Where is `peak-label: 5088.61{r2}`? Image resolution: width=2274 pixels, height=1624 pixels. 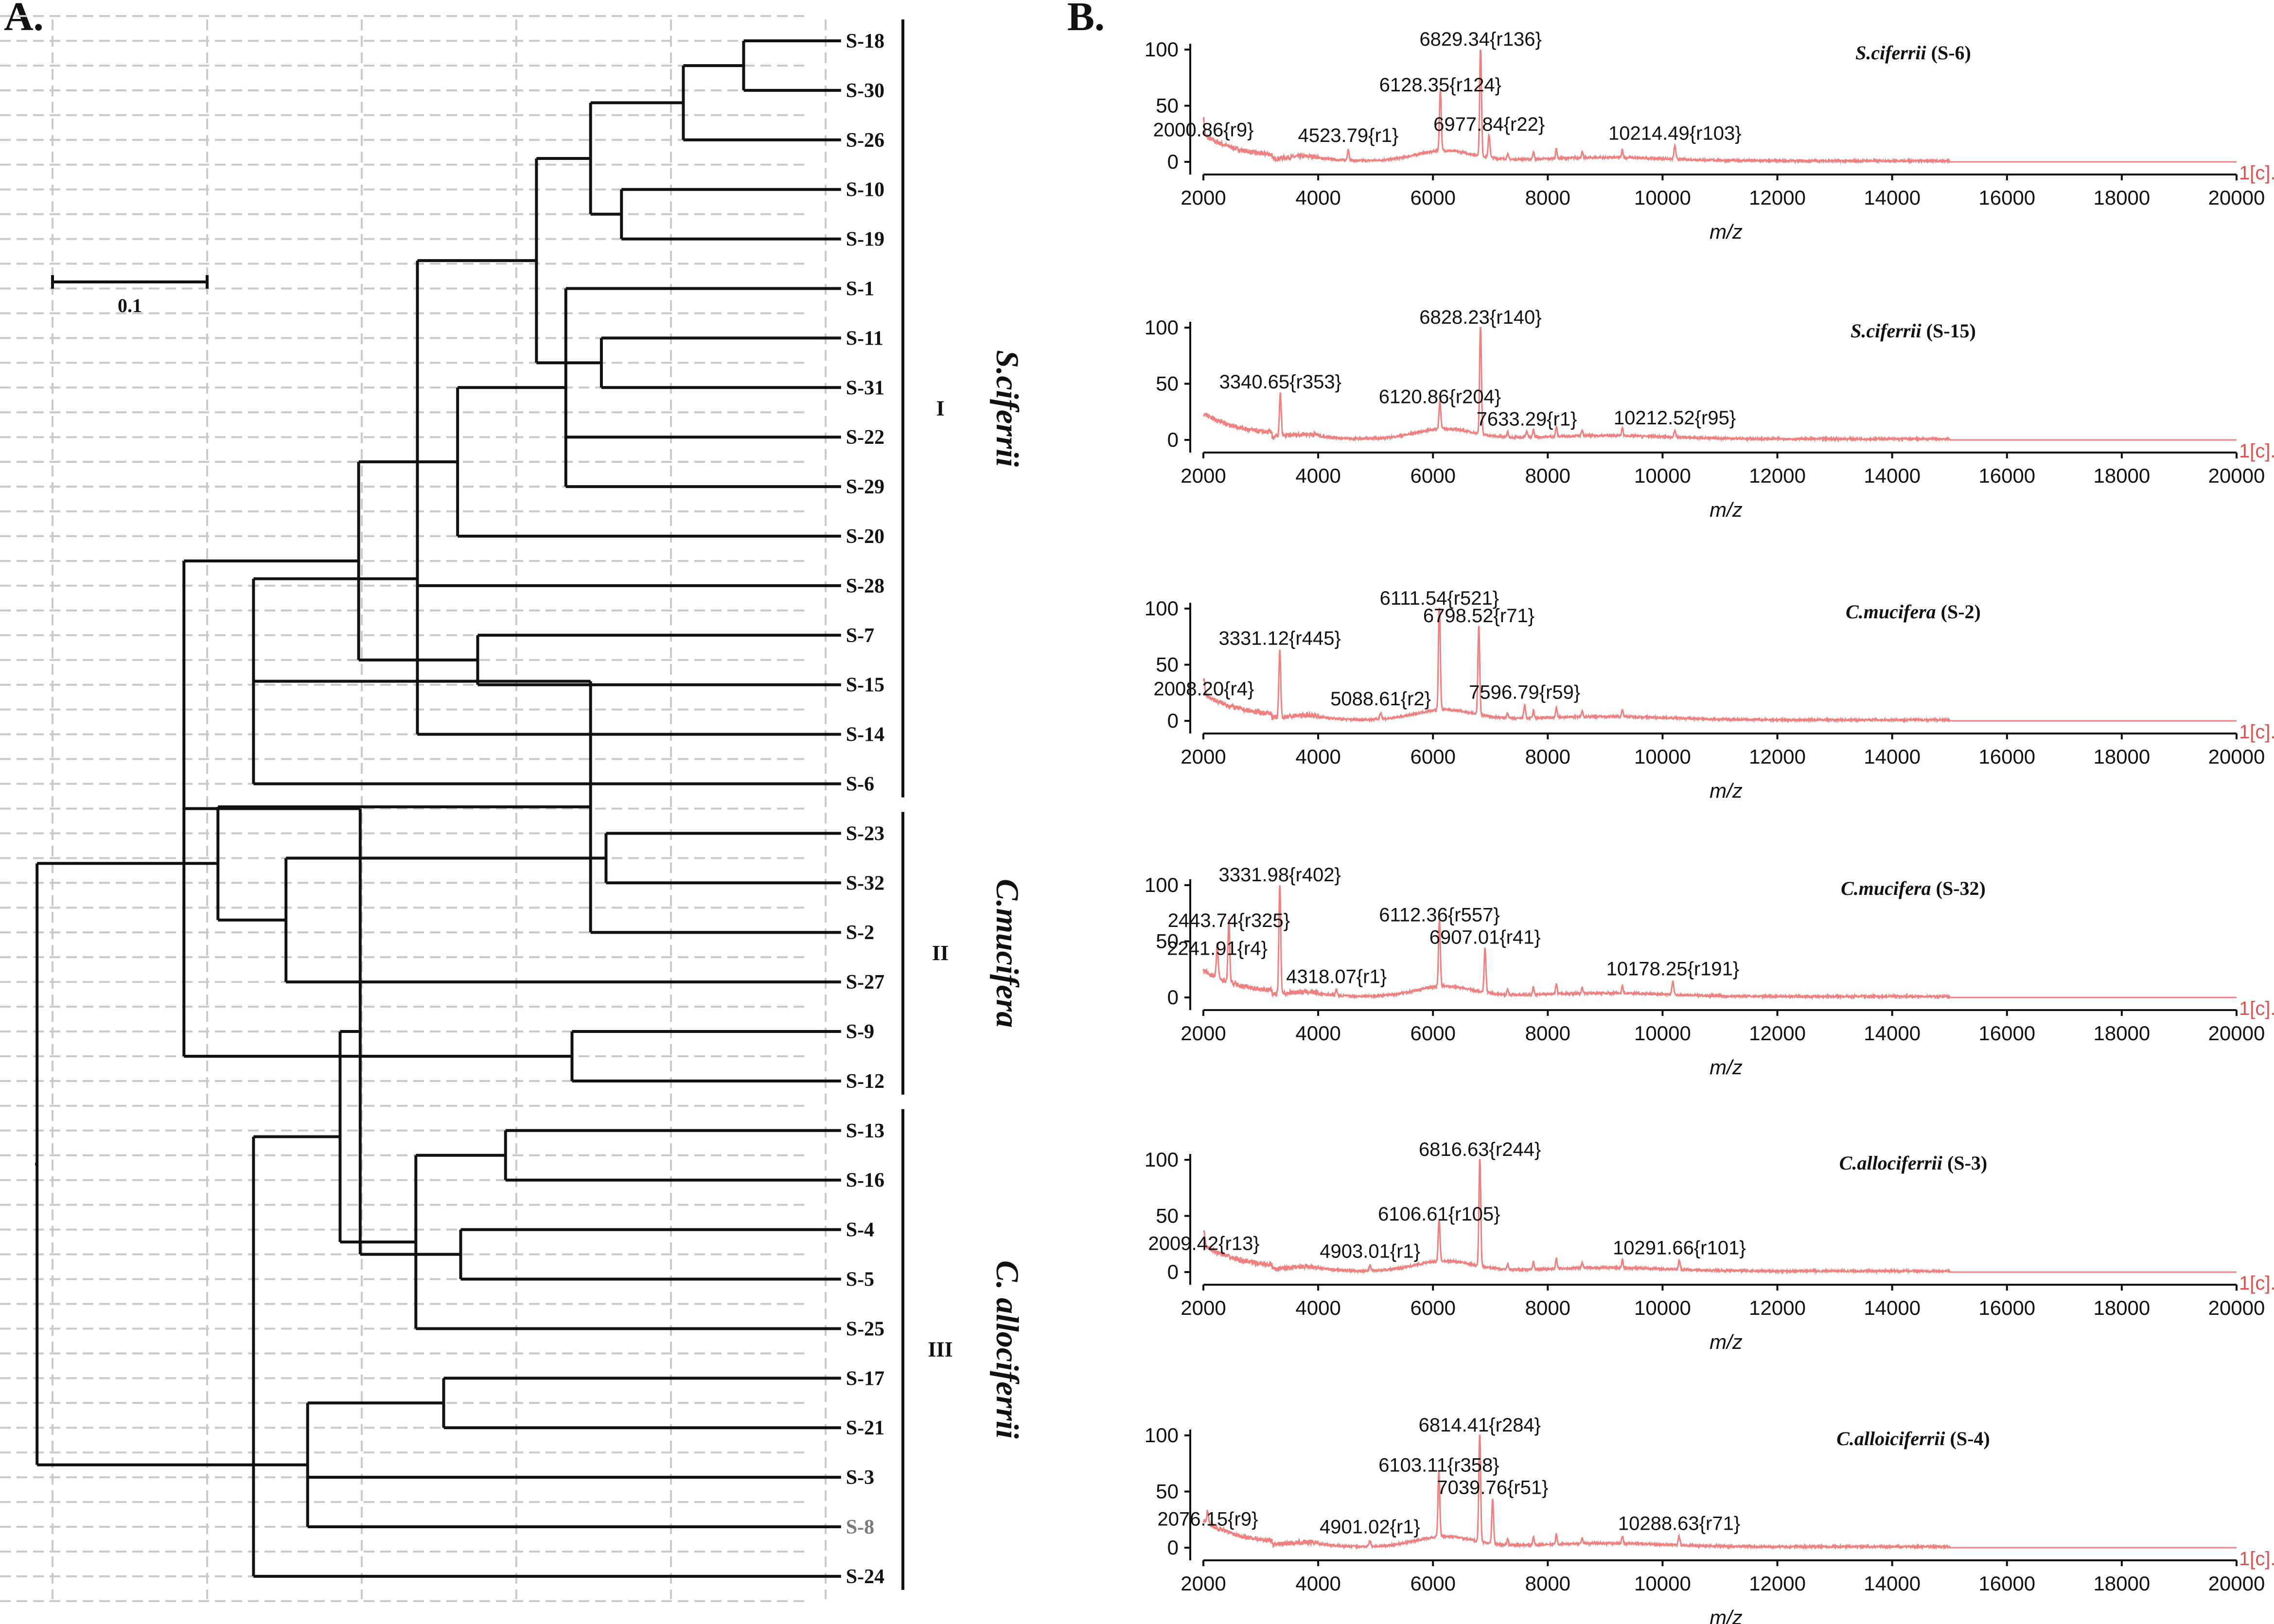
peak-label: 5088.61{r2} is located at coordinates (1380, 699).